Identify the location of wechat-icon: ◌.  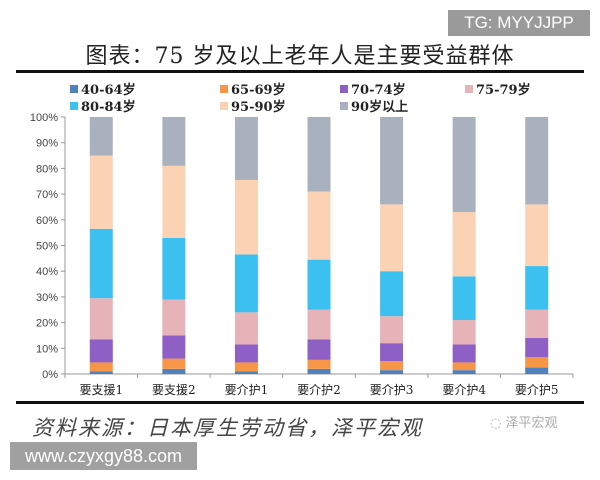
(498, 423).